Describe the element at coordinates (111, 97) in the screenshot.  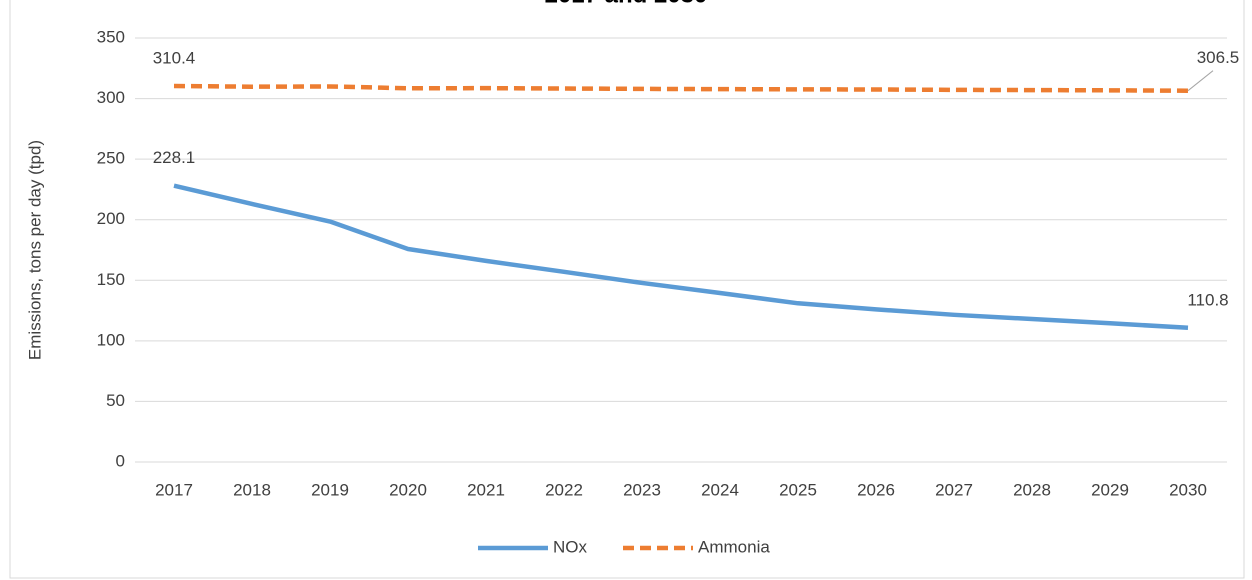
I see `y-tick-label: 300` at that location.